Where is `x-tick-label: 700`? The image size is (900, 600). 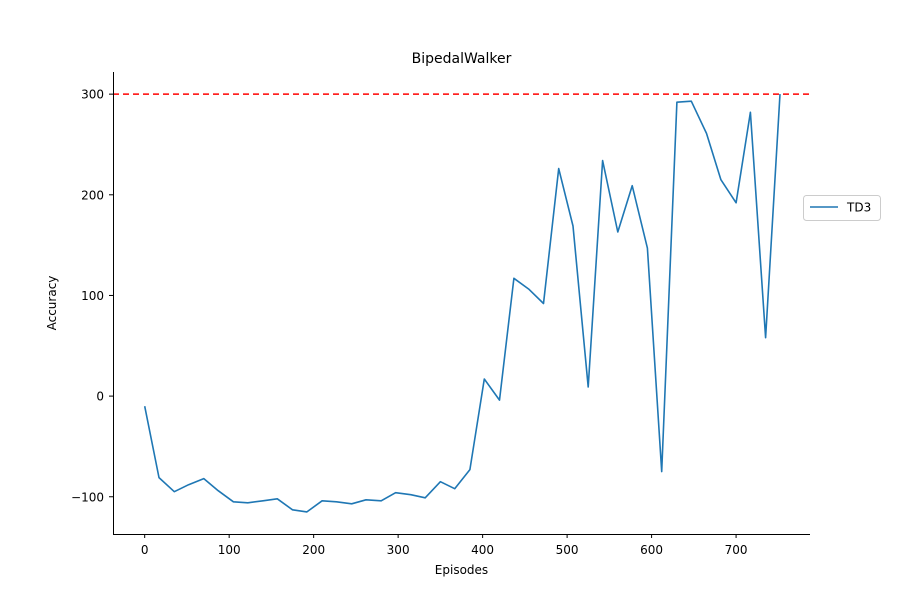
x-tick-label: 700 is located at coordinates (736, 550).